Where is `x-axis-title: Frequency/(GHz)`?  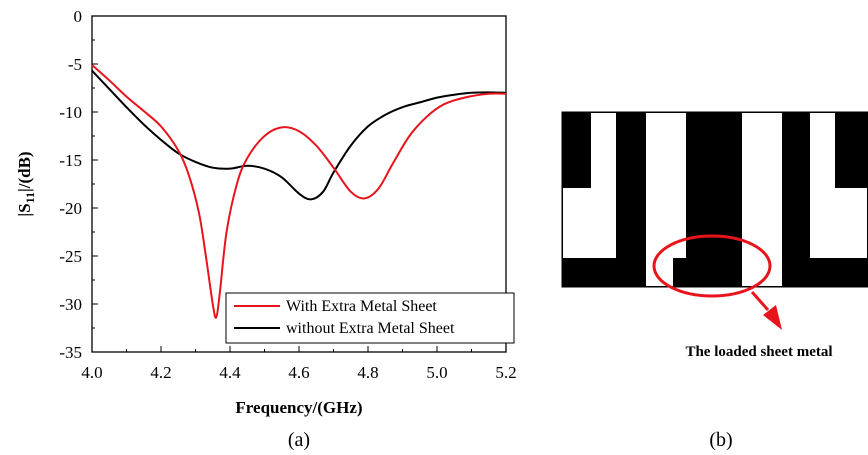
x-axis-title: Frequency/(GHz) is located at coordinates (298, 407).